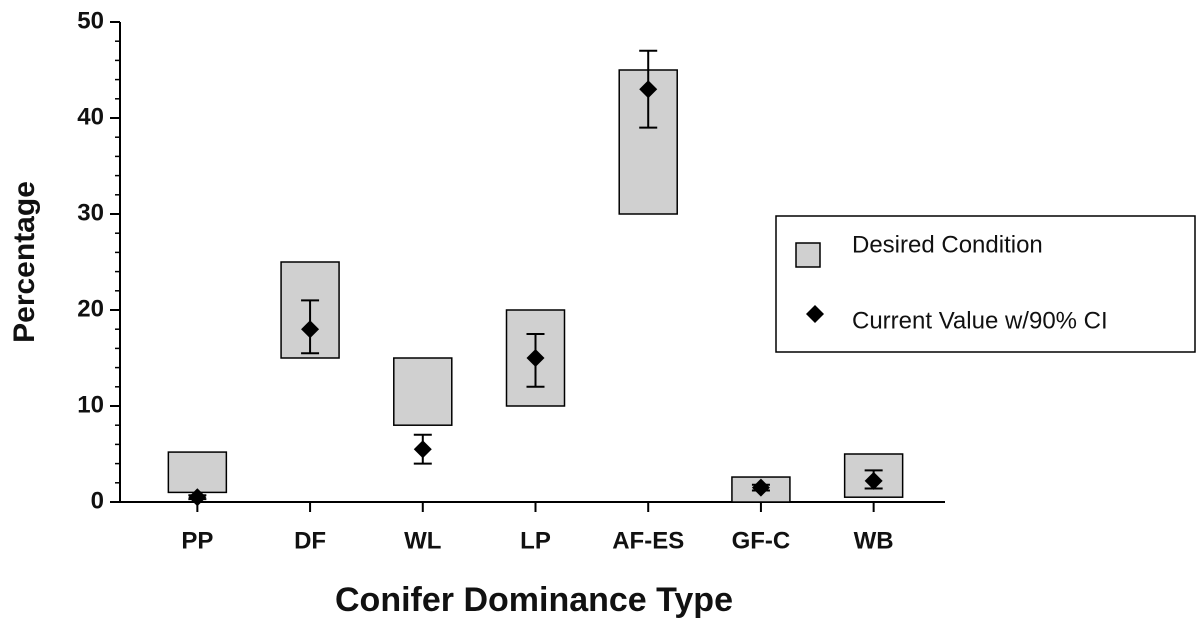 Image resolution: width=1200 pixels, height=629 pixels. I want to click on legend-label: Current Value w/90% CI, so click(980, 320).